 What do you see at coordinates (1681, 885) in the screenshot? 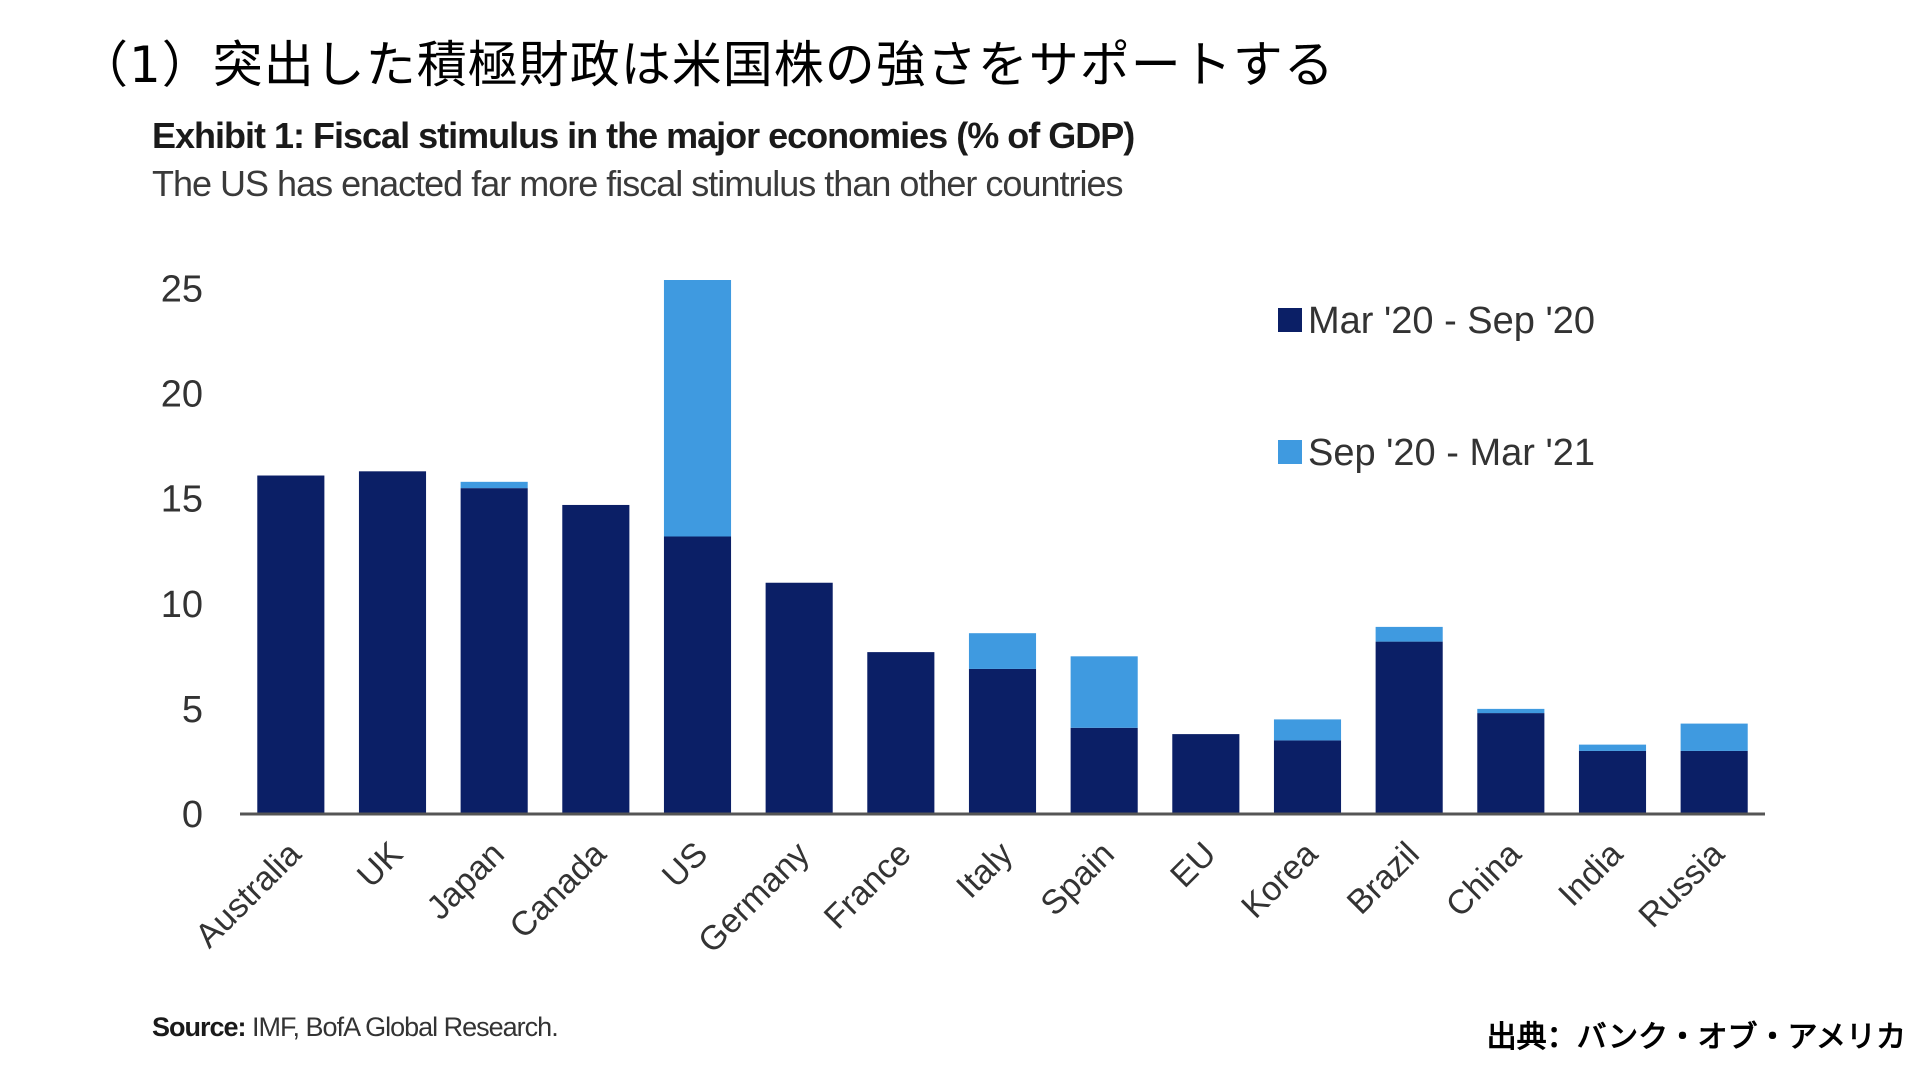
I see `x-tick-label: Russia` at bounding box center [1681, 885].